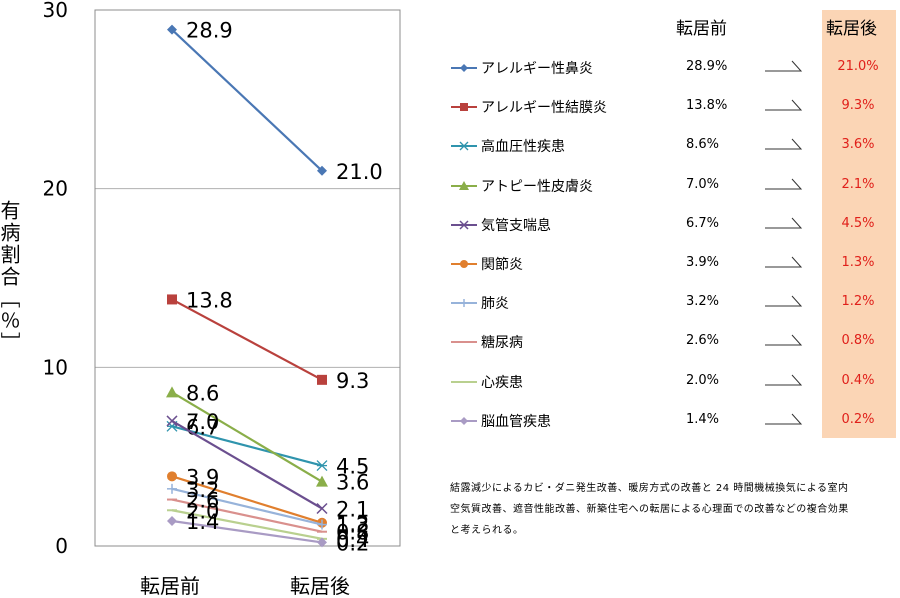  I want to click on data-label: 28.9, so click(209, 31).